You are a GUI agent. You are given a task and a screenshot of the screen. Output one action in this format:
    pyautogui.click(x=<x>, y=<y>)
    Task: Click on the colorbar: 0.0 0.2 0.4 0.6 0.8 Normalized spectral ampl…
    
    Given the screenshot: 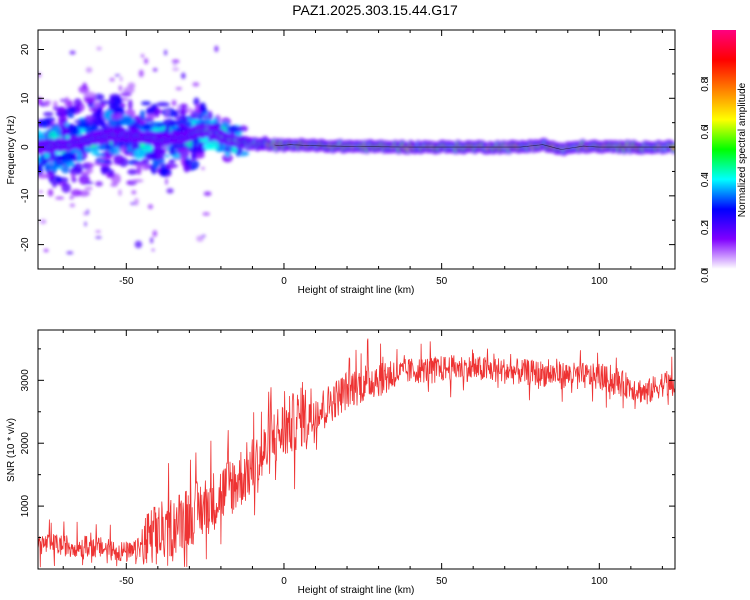 What is the action you would take?
    pyautogui.click(x=724, y=156)
    